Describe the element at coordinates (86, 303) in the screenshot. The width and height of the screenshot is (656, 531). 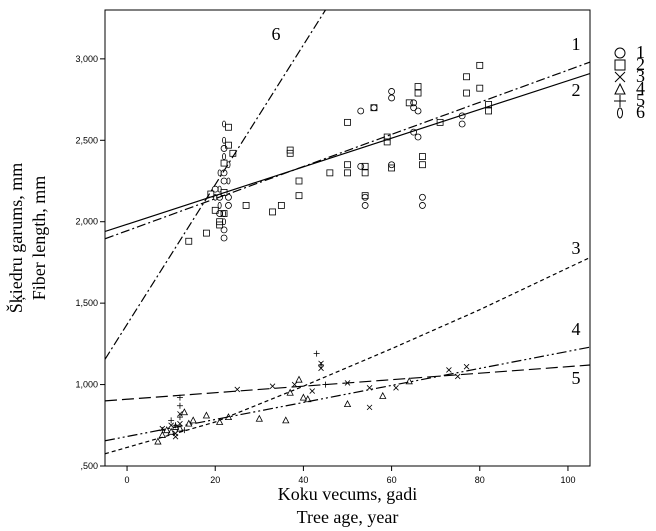
I see `y-tick-label: 1,500` at that location.